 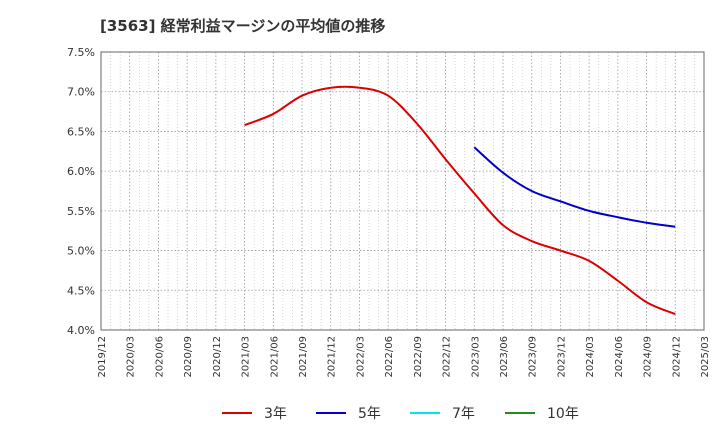 What do you see at coordinates (360, 357) in the screenshot?
I see `x-tick-label: 2022/03` at bounding box center [360, 357].